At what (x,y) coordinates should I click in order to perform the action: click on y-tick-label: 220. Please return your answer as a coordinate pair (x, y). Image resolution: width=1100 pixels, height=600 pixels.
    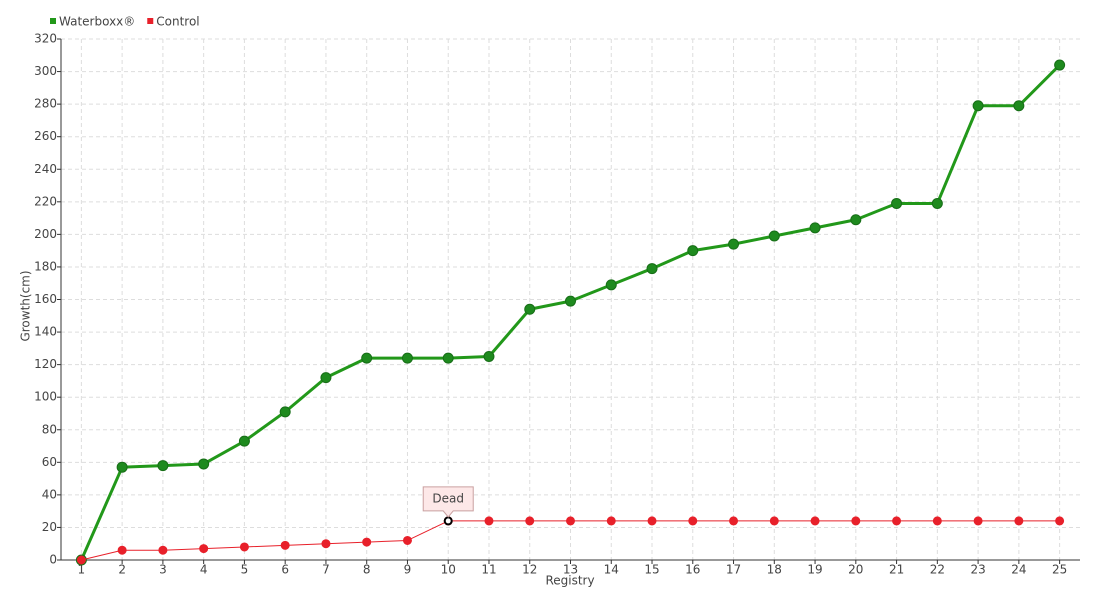
    Looking at the image, I should click on (45, 201).